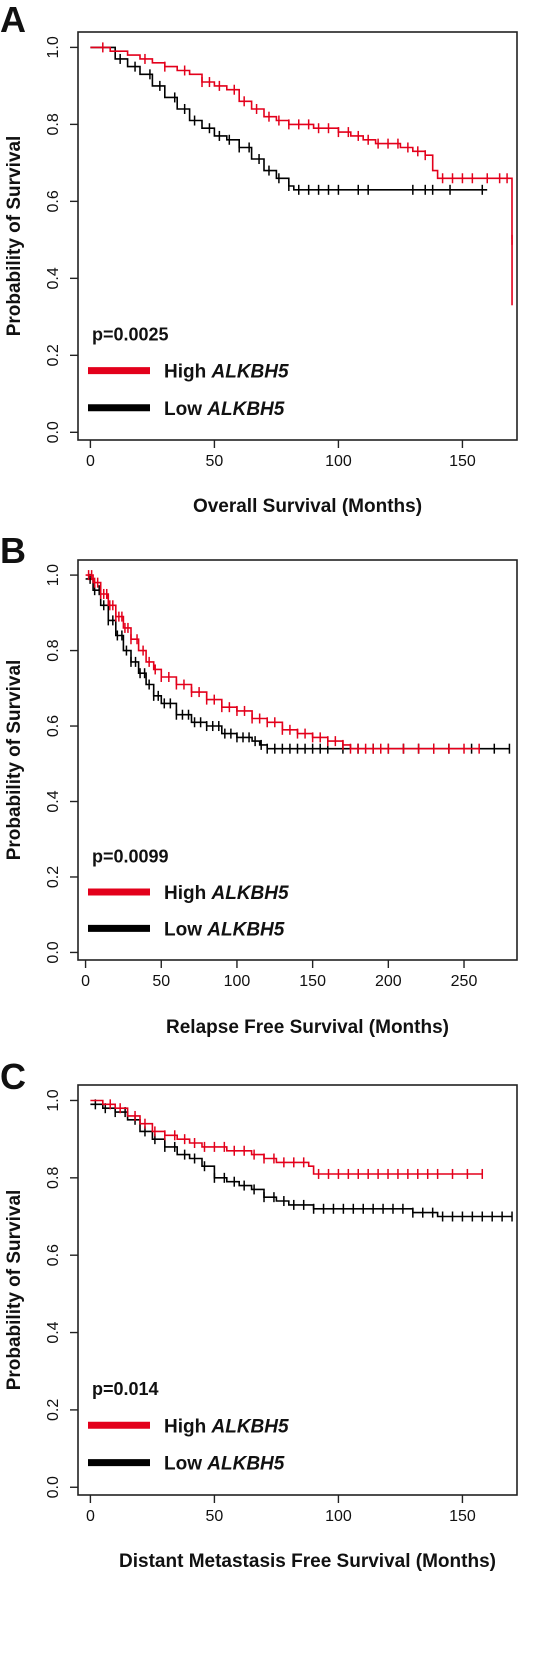 The height and width of the screenshot is (1659, 550). What do you see at coordinates (130, 334) in the screenshot?
I see `p-value: p=0.0025` at bounding box center [130, 334].